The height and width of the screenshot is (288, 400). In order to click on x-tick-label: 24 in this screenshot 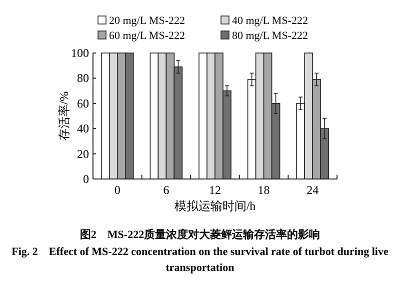, I will do `click(312, 190)`.